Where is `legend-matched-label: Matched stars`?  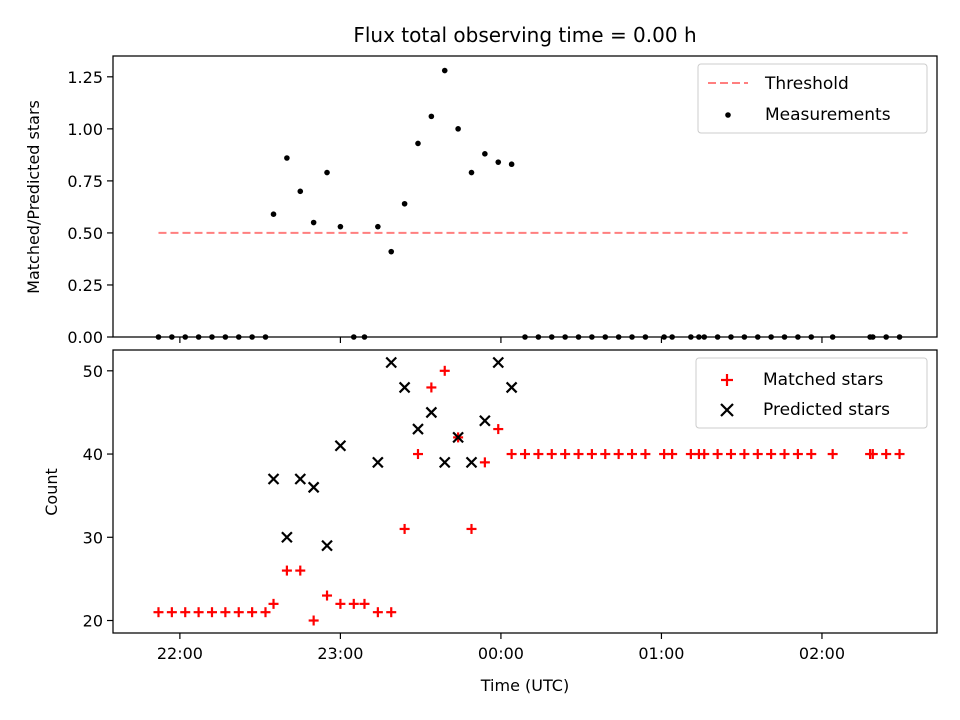
legend-matched-label: Matched stars is located at coordinates (823, 380).